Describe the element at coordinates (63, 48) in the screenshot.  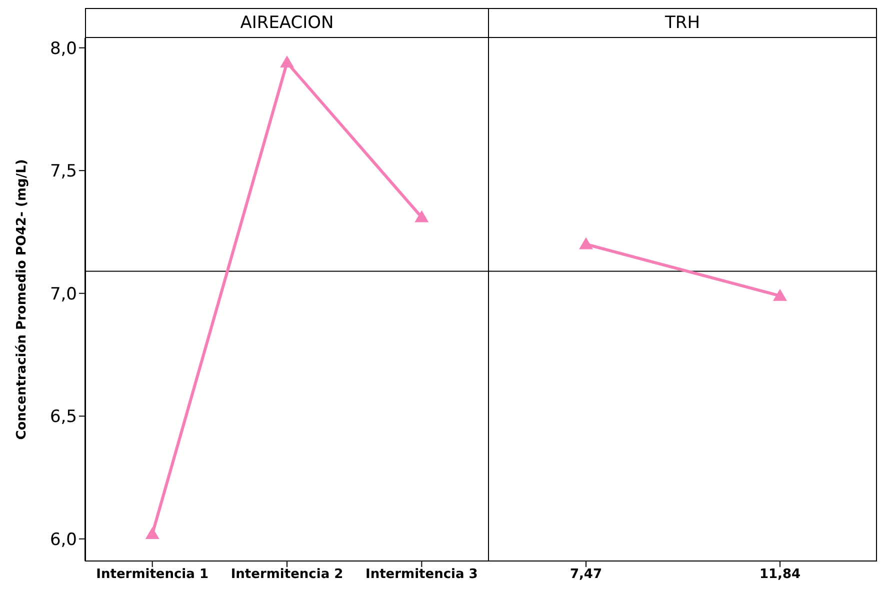
I see `y-tick-label: 8,0` at that location.